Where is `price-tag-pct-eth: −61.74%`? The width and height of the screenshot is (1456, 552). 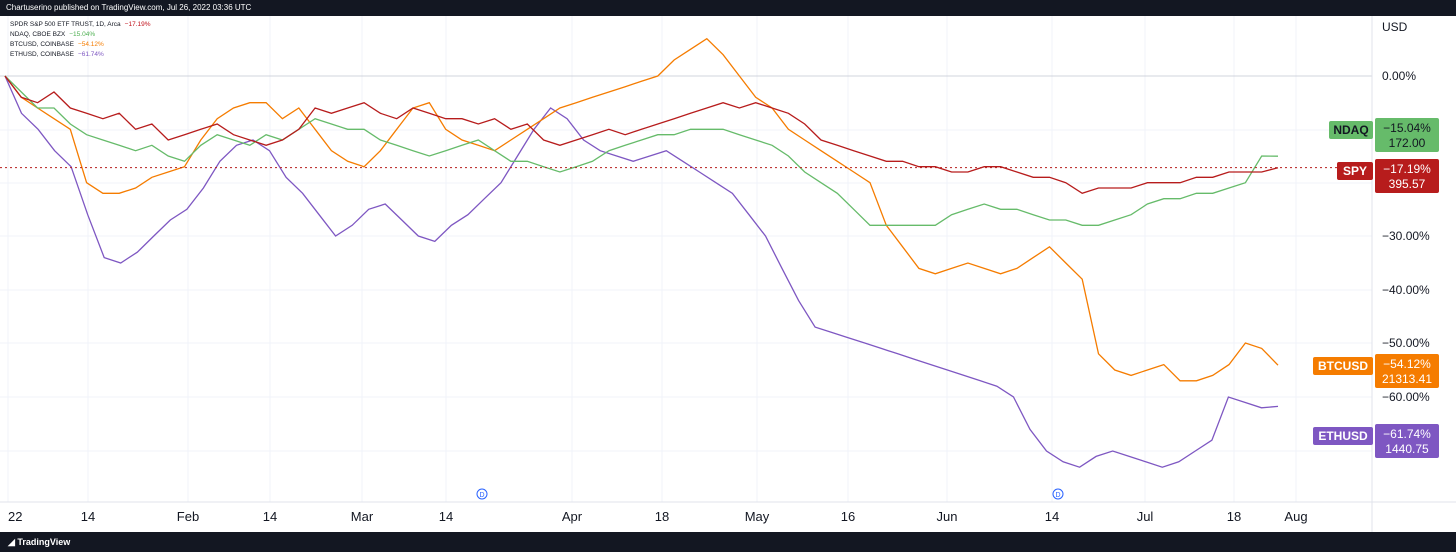
price-tag-pct-eth: −61.74% is located at coordinates (1407, 434).